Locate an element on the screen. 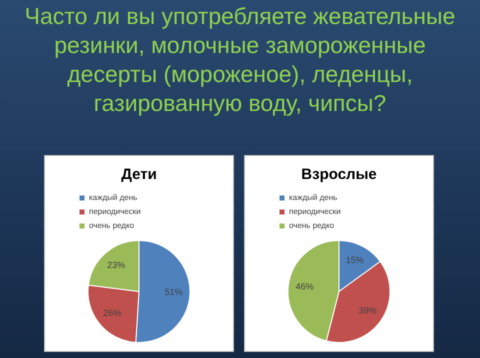 This screenshot has height=358, width=480. data-label: 46% is located at coordinates (305, 287).